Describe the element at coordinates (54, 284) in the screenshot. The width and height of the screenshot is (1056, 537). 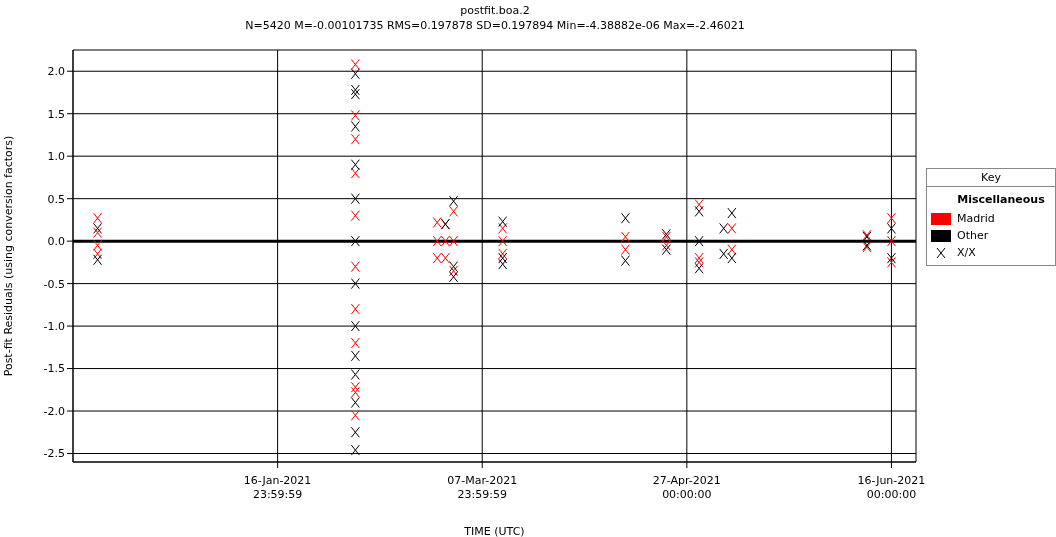
I see `y-tick-label: -0.5` at that location.